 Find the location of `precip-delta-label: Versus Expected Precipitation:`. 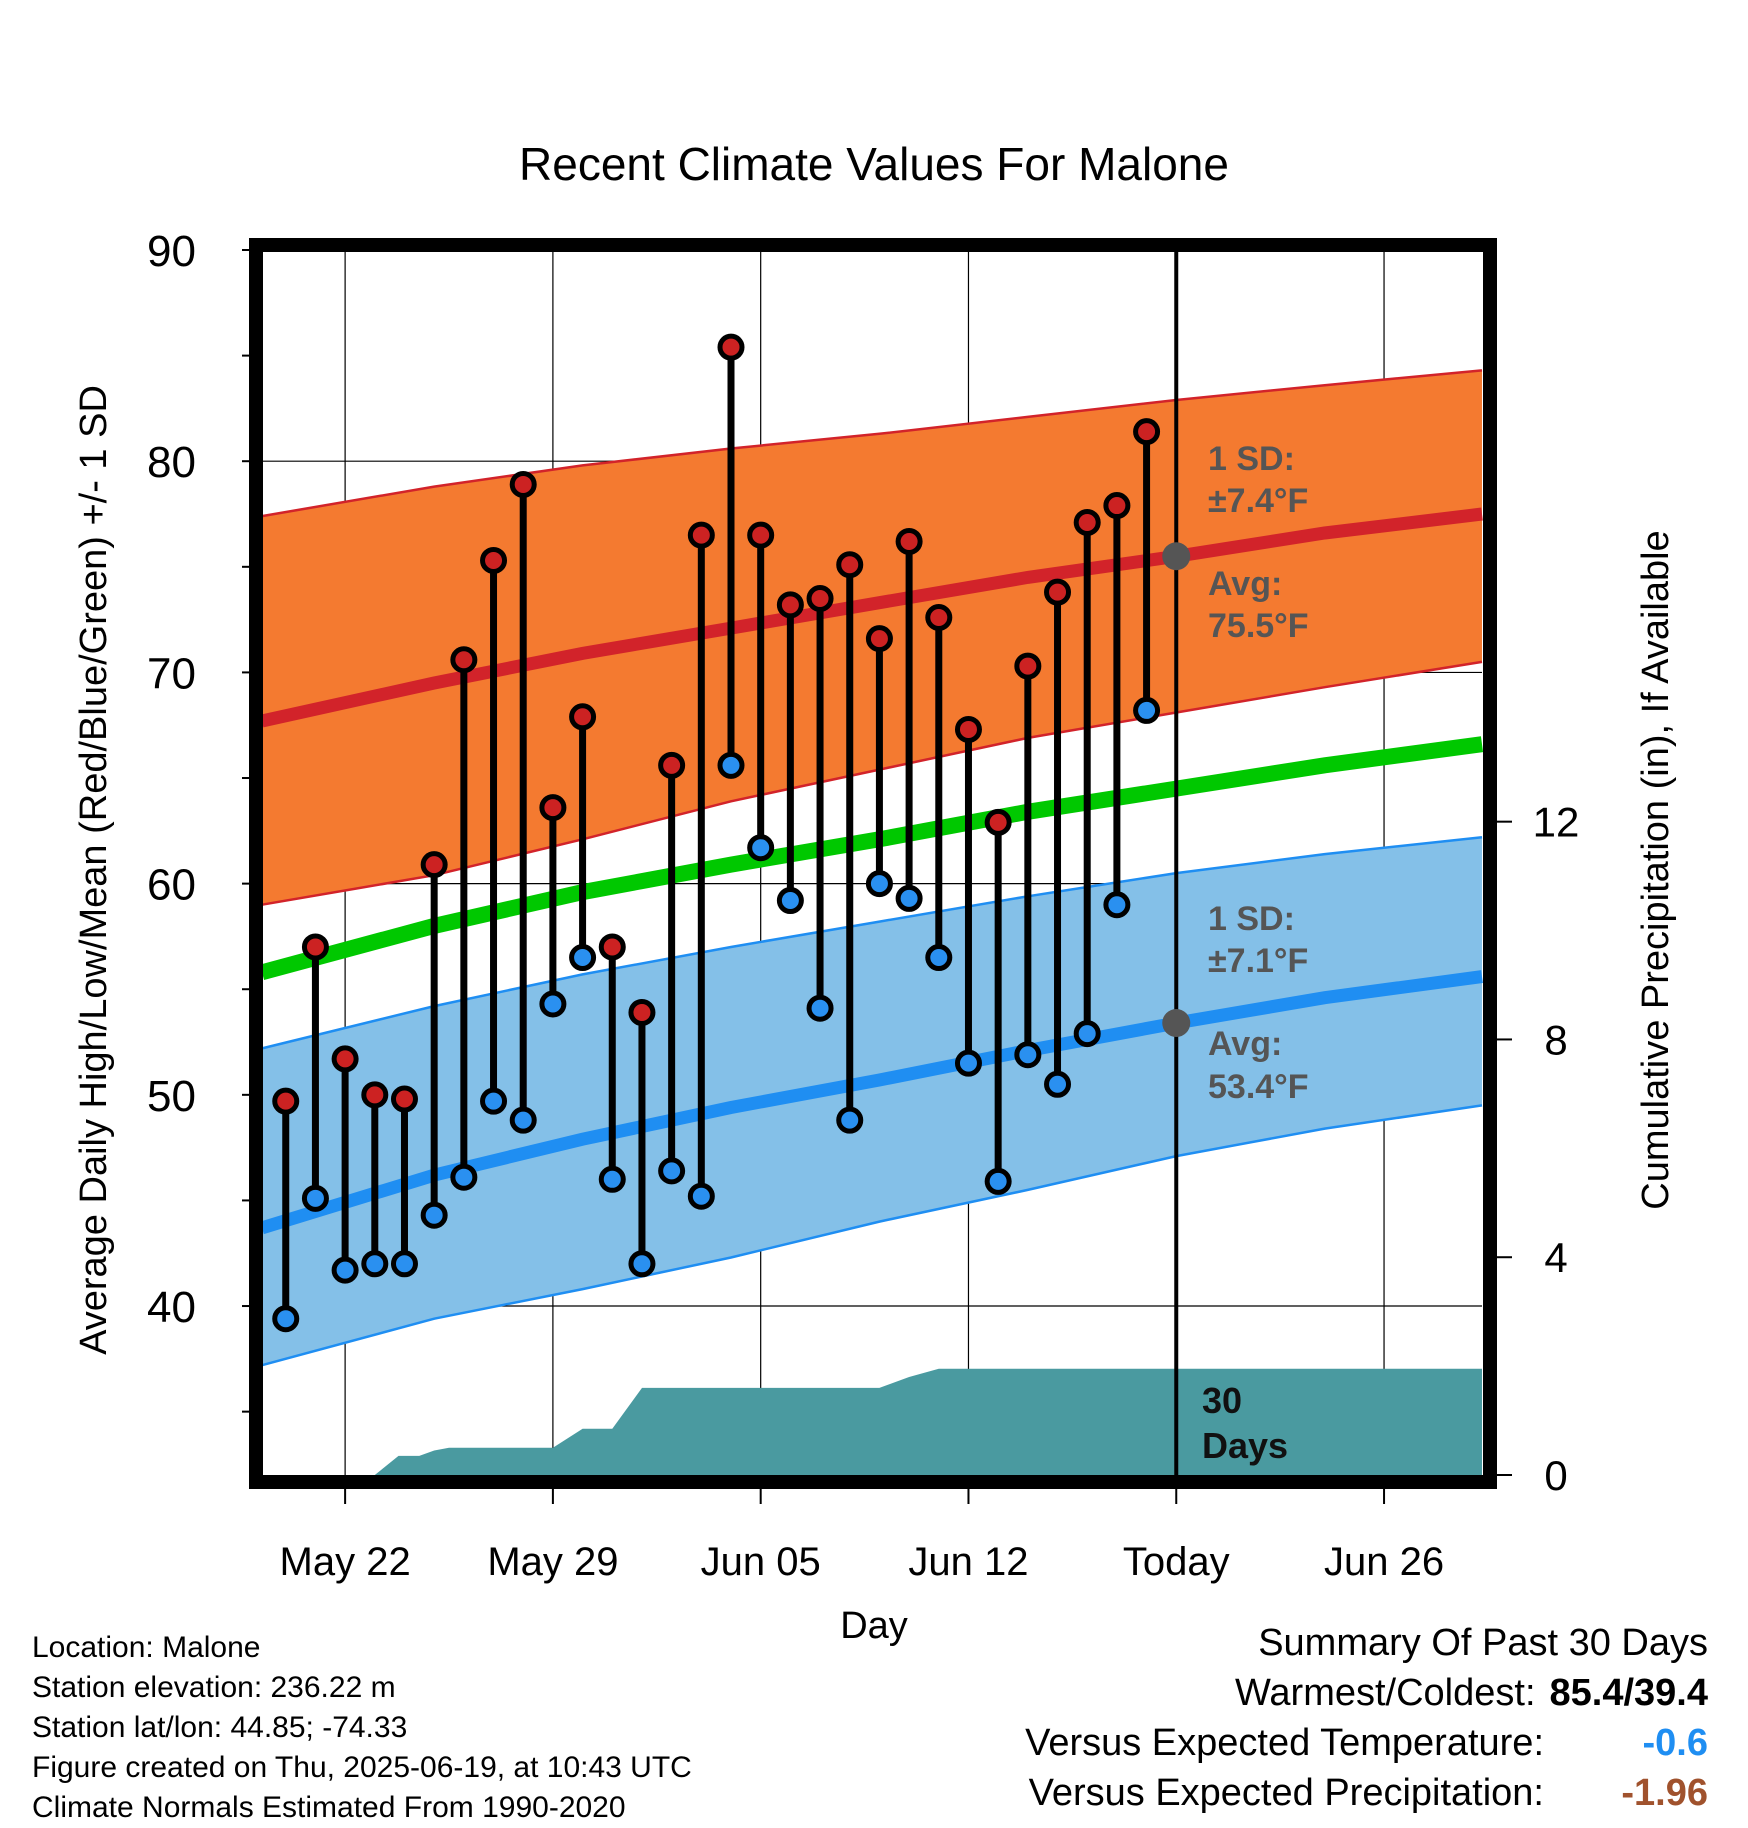

precip-delta-label: Versus Expected Precipitation: is located at coordinates (1286, 1793).